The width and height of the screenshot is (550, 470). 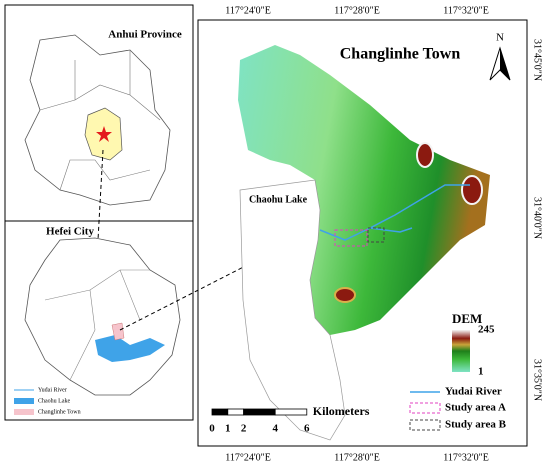 I want to click on north-label: N, so click(x=500, y=38).